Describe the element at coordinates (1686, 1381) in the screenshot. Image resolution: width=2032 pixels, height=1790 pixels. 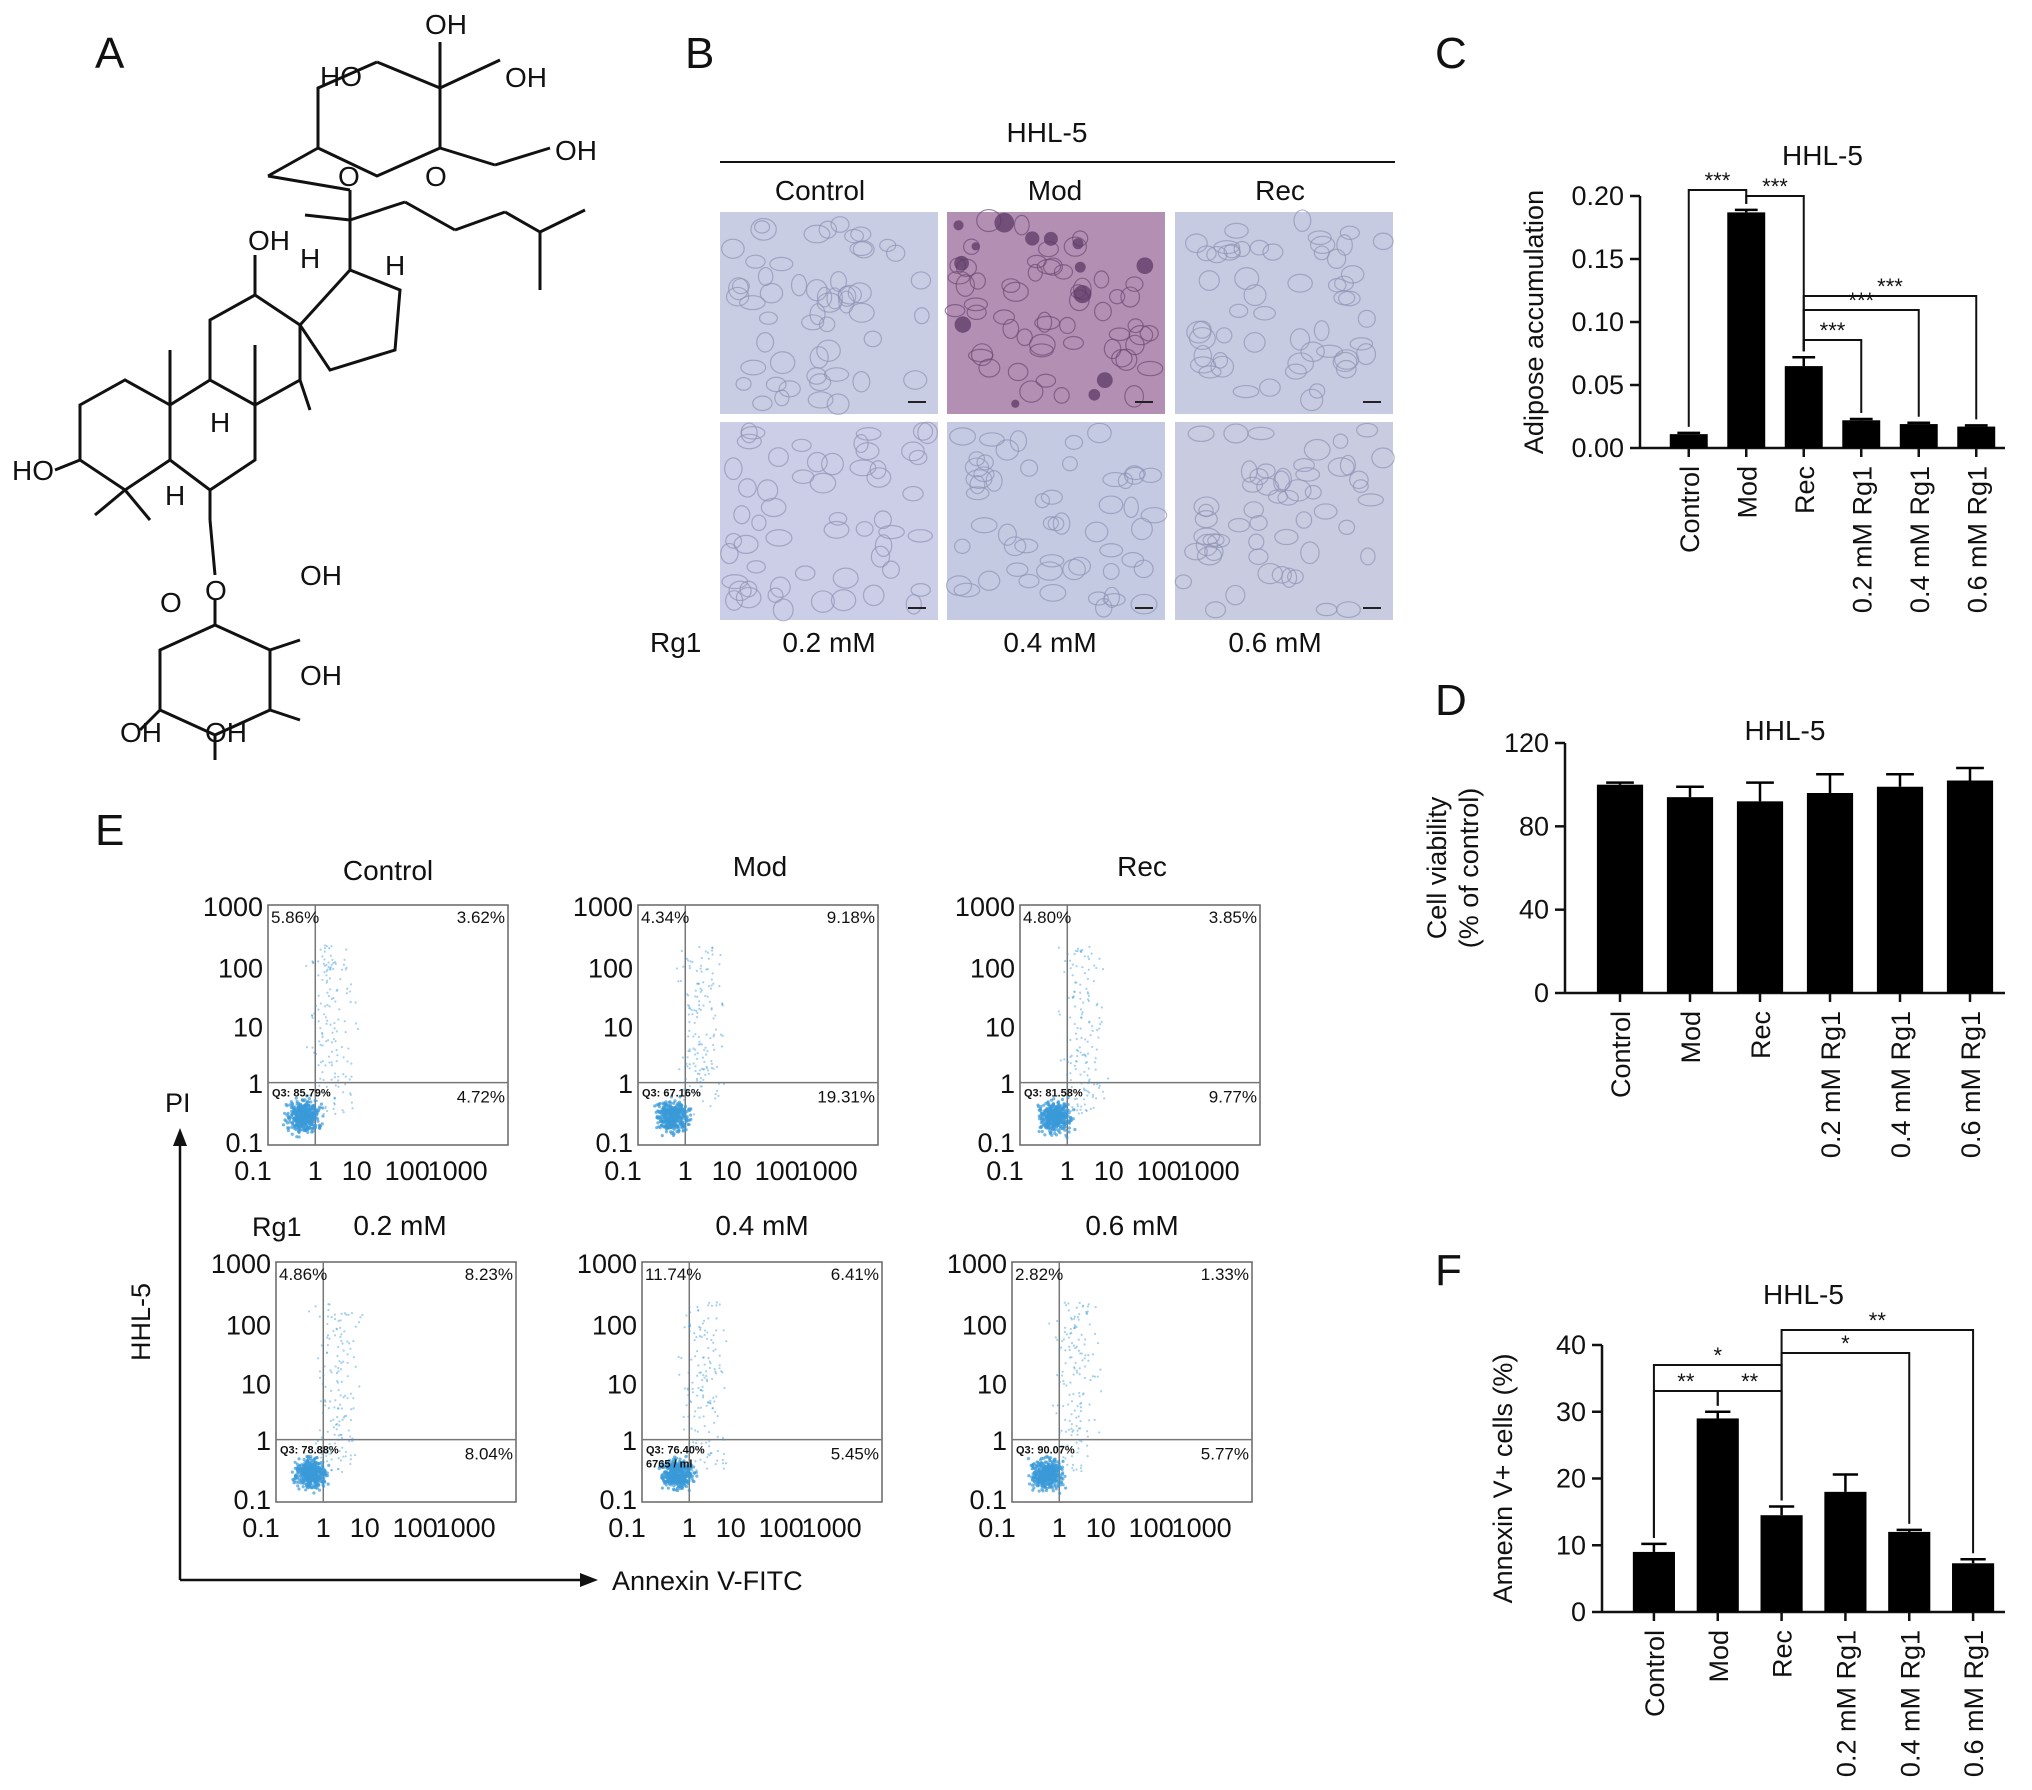
I see `significance-label: **` at that location.